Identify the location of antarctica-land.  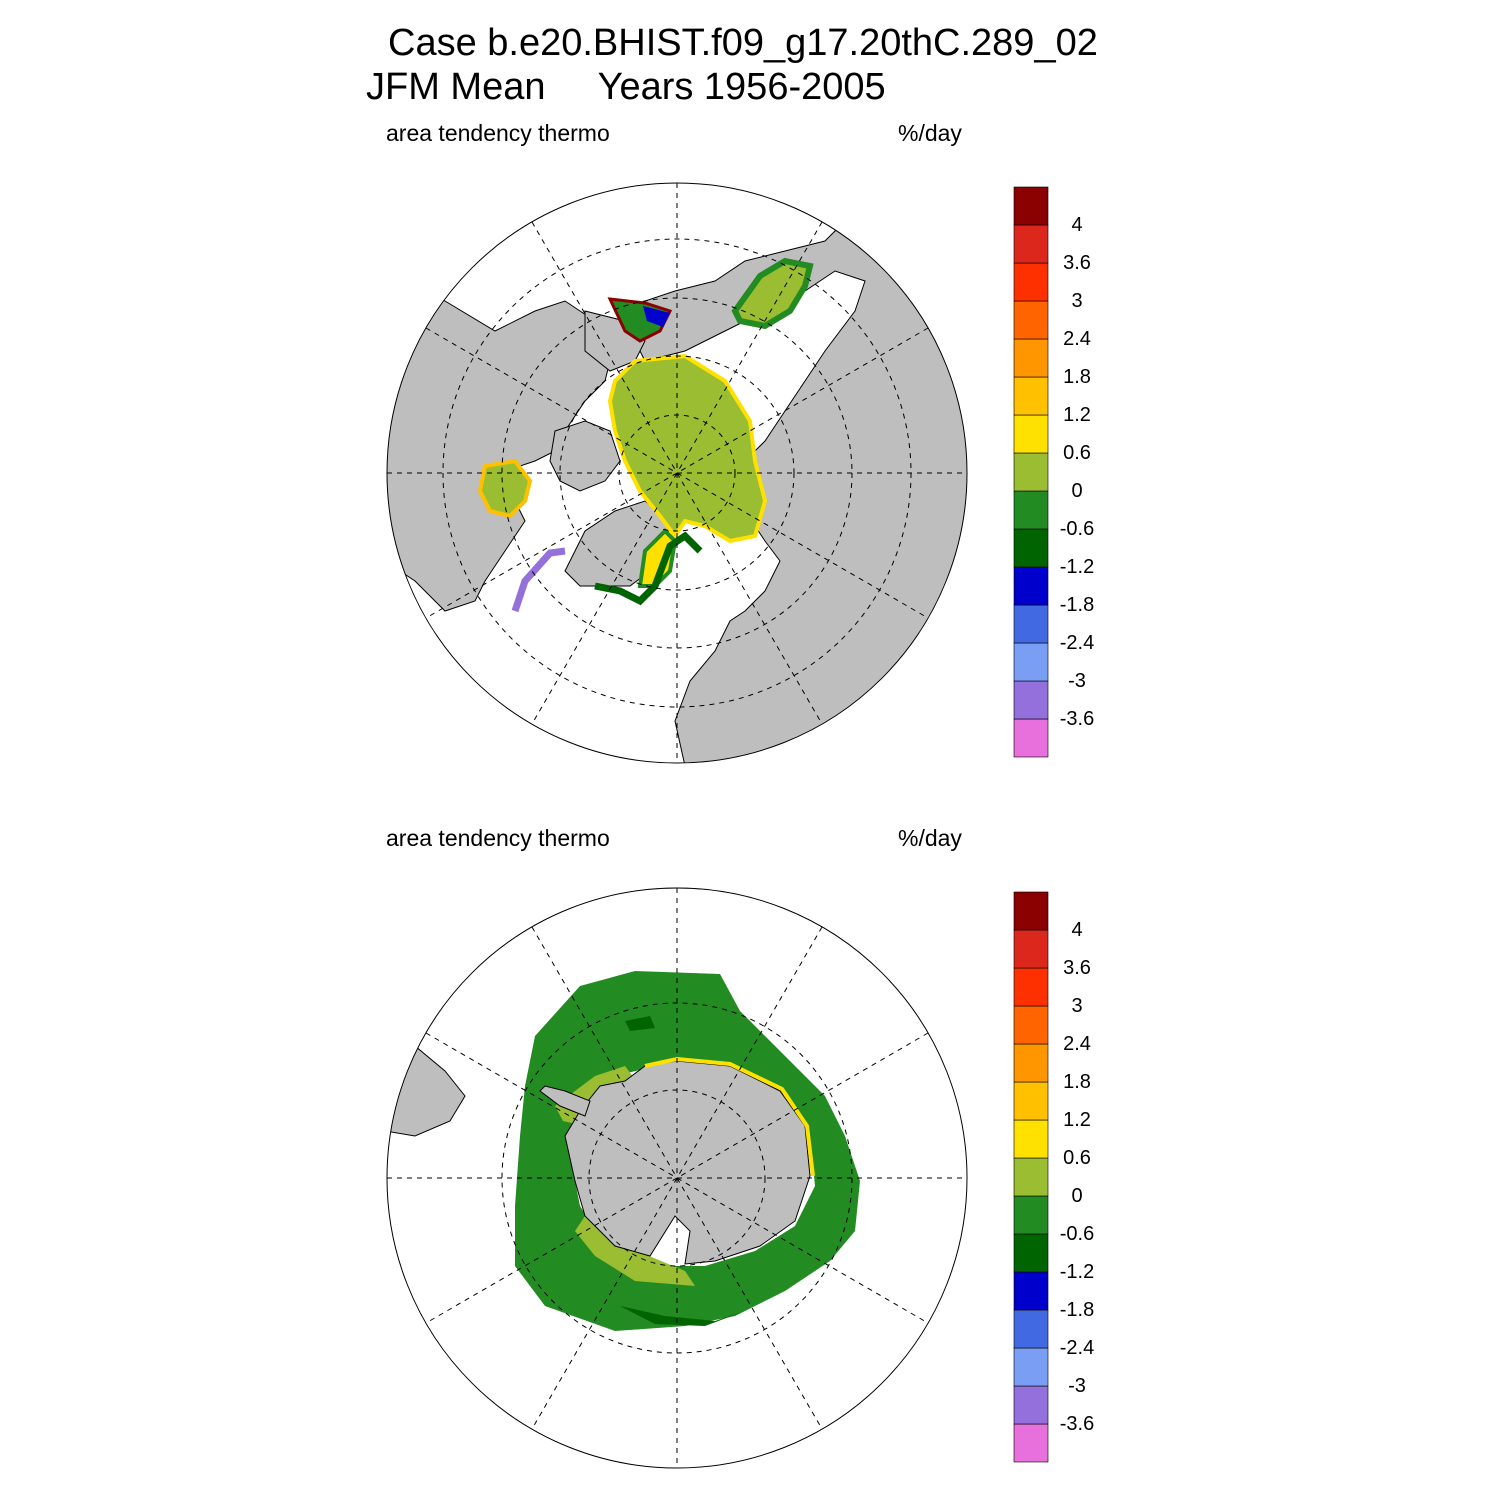
(687, 1162).